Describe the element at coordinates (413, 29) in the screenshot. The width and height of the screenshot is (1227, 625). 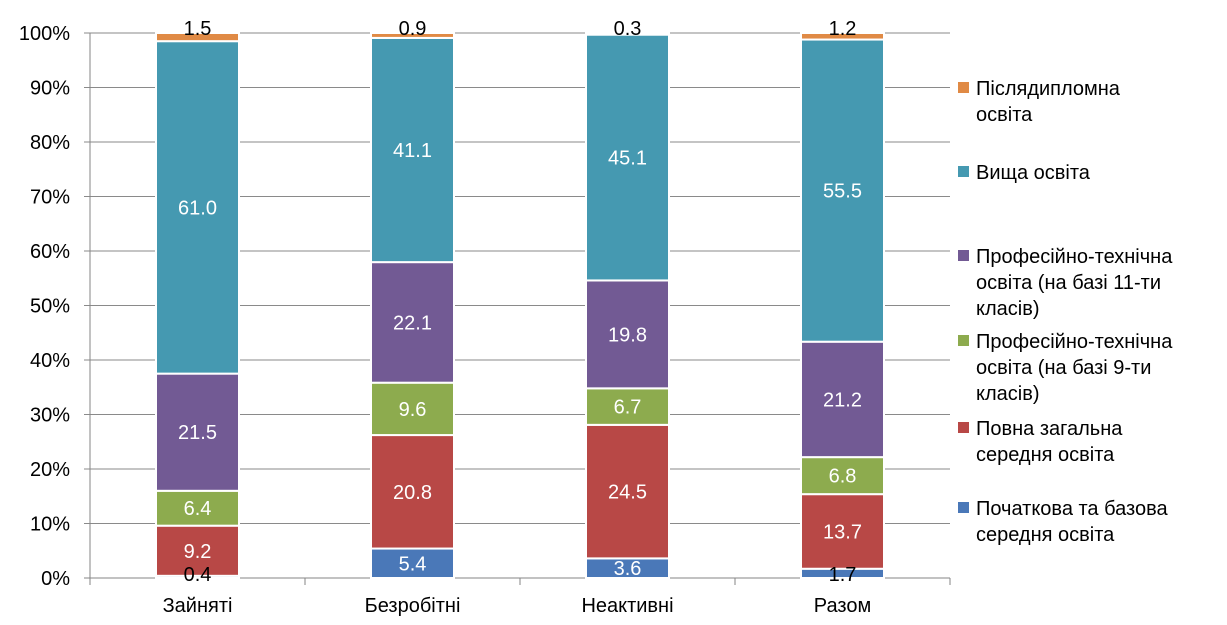
I see `data-label: 0.9` at that location.